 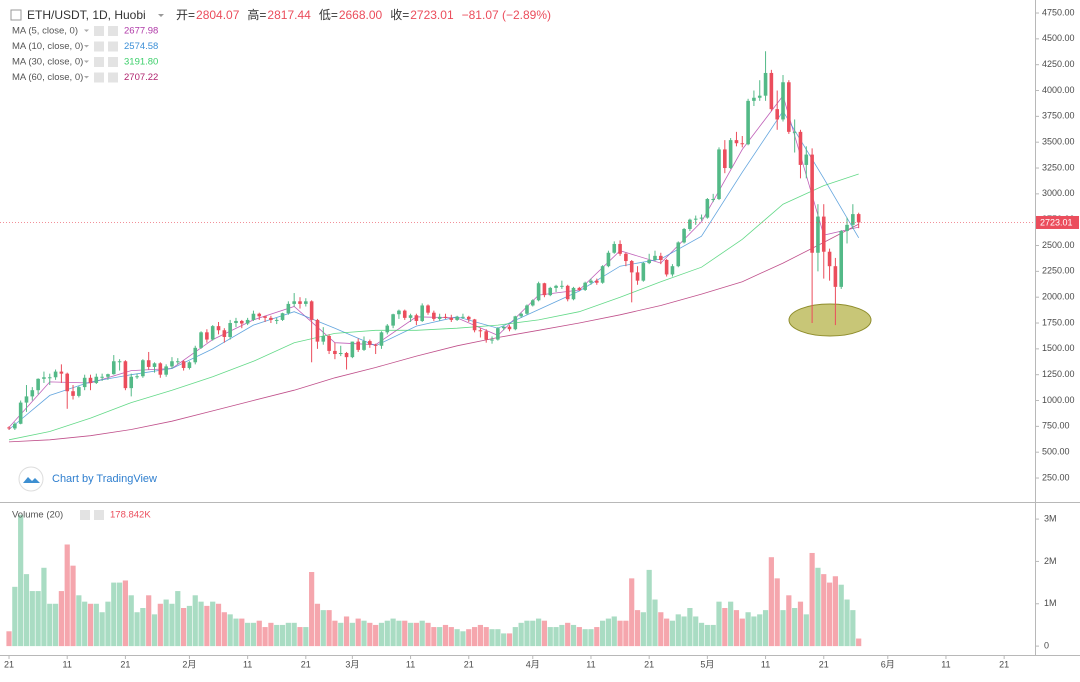 I want to click on ma-legend-name: MA (60, close, 0), so click(x=47, y=77).